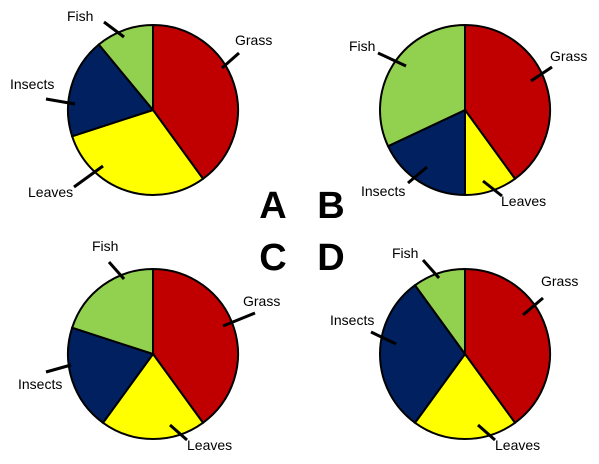  I want to click on pie-b-label-grass: Grass, so click(568, 56).